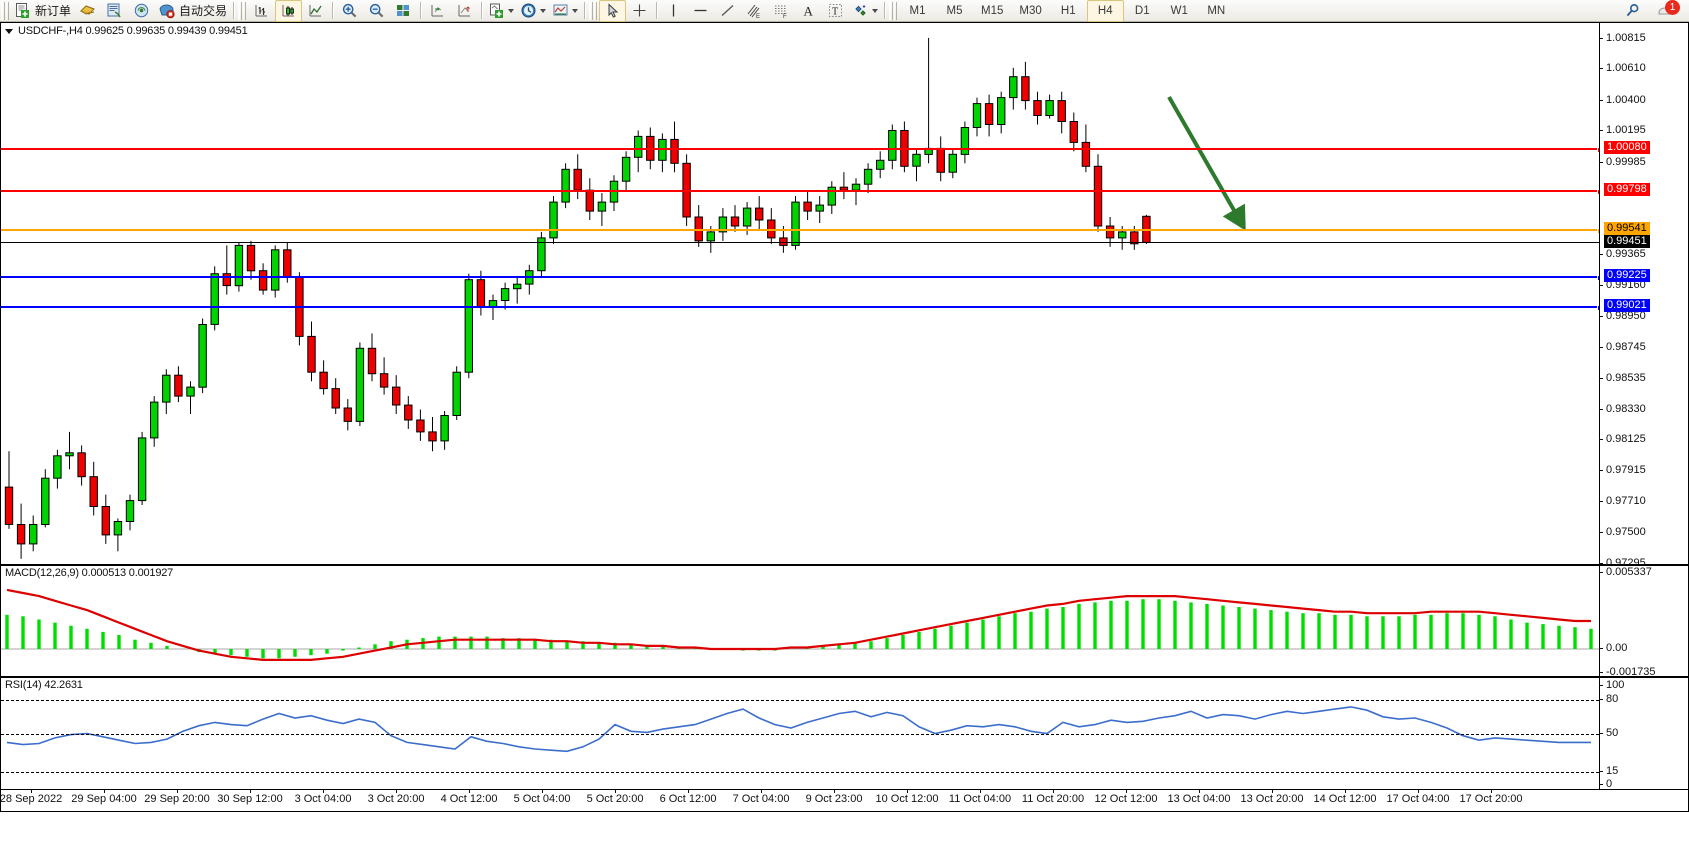 The height and width of the screenshot is (858, 1689). What do you see at coordinates (835, 11) in the screenshot?
I see `text-label-button: T` at bounding box center [835, 11].